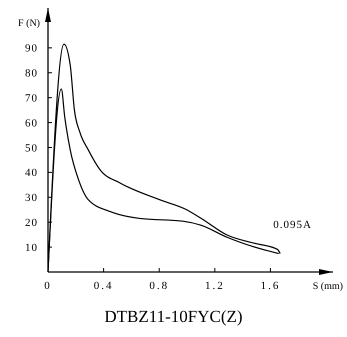 Image resolution: width=347 pixels, height=337 pixels. I want to click on y-tick-label: 40, so click(31, 173).